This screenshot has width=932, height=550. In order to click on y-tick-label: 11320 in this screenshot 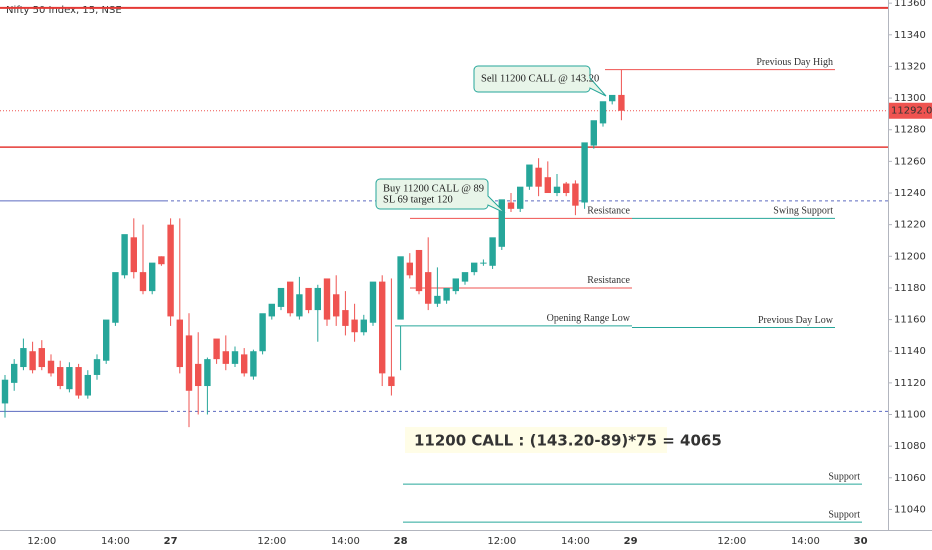, I will do `click(910, 66)`.